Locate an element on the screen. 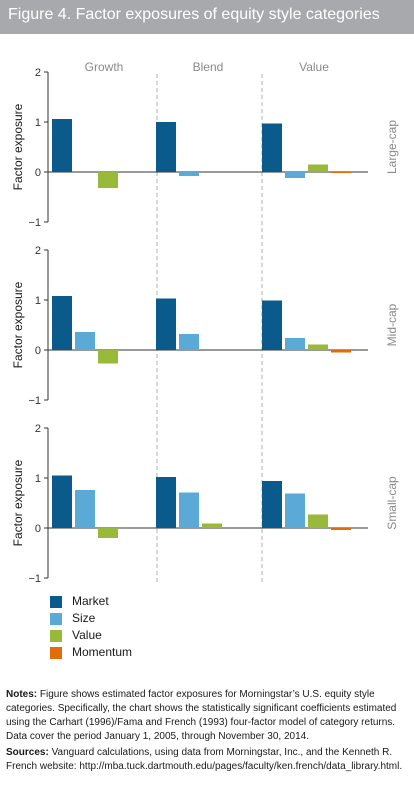  sources-label: Sources: is located at coordinates (27, 752).